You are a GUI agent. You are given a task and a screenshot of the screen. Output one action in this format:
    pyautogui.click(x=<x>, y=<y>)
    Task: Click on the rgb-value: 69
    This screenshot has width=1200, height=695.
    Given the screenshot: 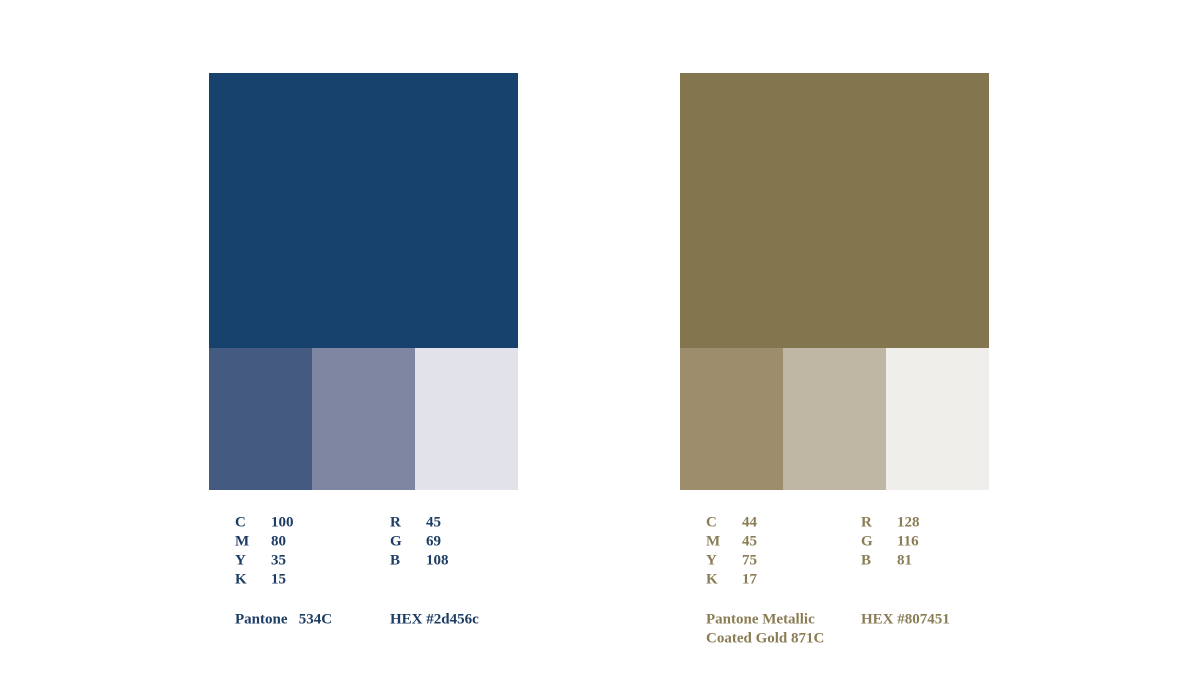 What is the action you would take?
    pyautogui.click(x=433, y=541)
    